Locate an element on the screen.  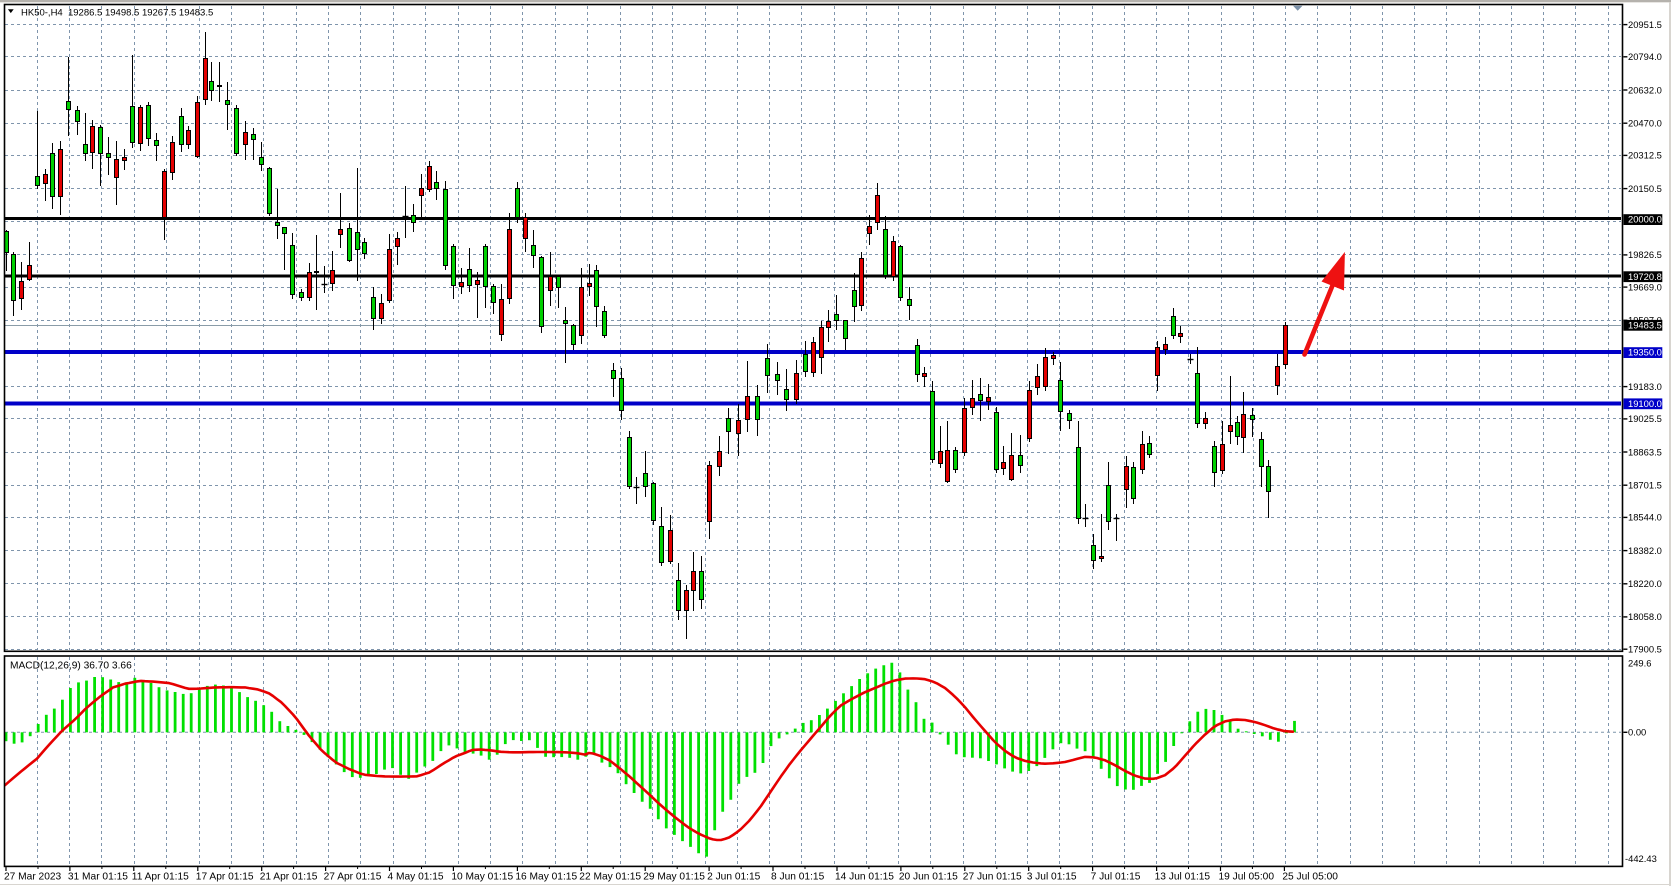
svg-text: 19720.8 is located at coordinates (1645, 276).